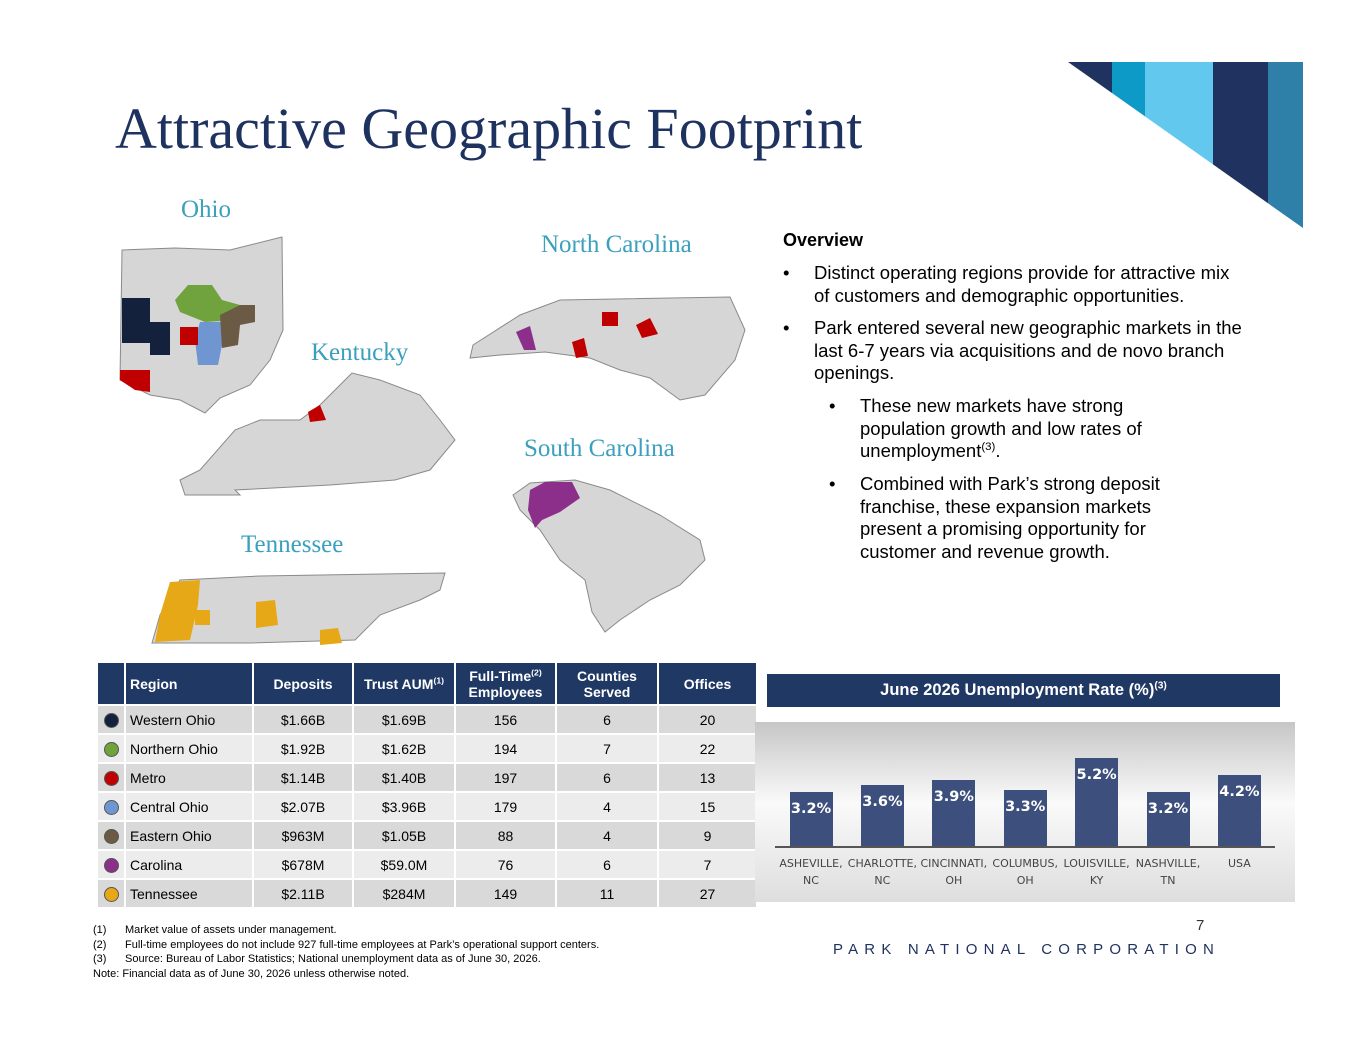 Image resolution: width=1365 pixels, height=1055 pixels. Describe the element at coordinates (505, 691) in the screenshot. I see `text: Employees` at that location.